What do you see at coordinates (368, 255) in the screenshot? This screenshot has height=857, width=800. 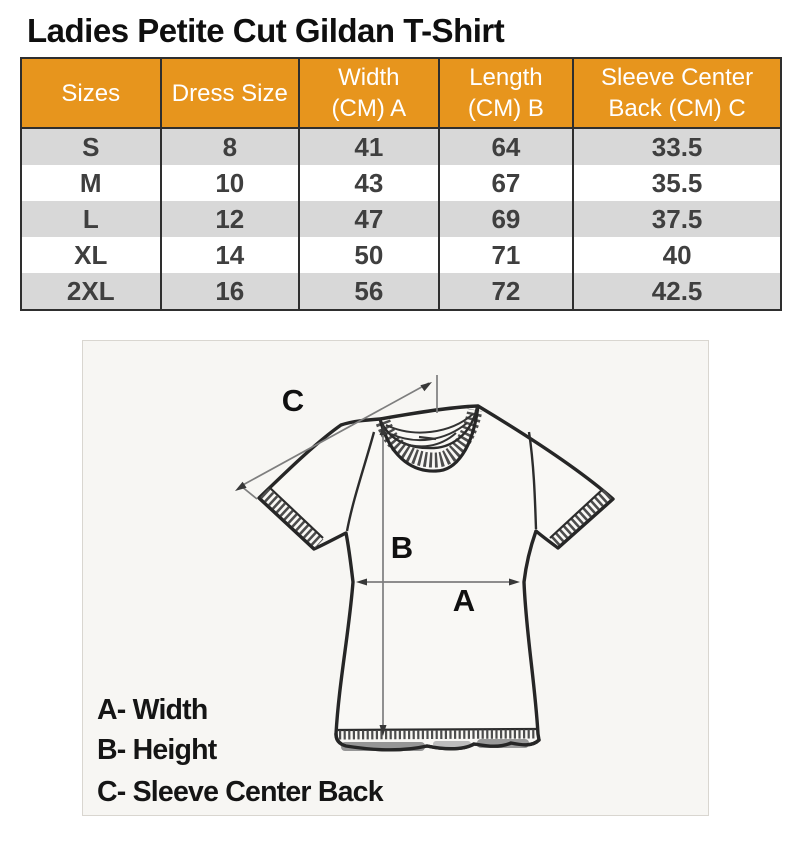 I see `cell-width: 50` at bounding box center [368, 255].